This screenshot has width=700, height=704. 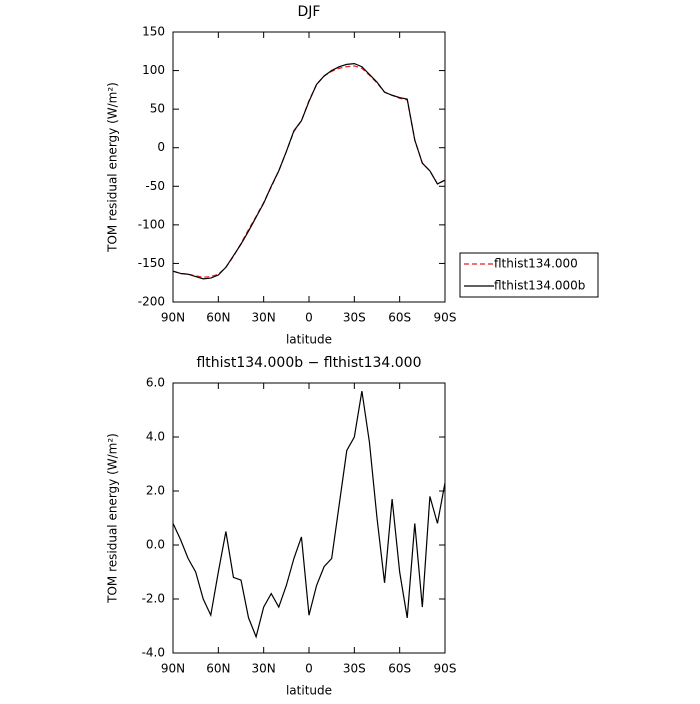 I want to click on y-tick-label: 0, so click(x=161, y=147).